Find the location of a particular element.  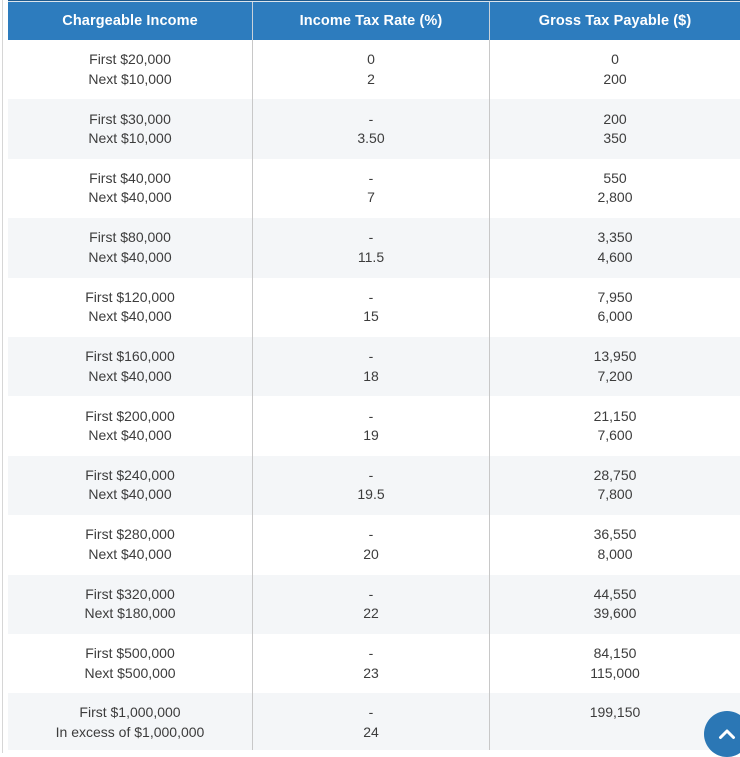

table-row: First $20,000 Next $10,000 0 2 0 200 is located at coordinates (374, 70).